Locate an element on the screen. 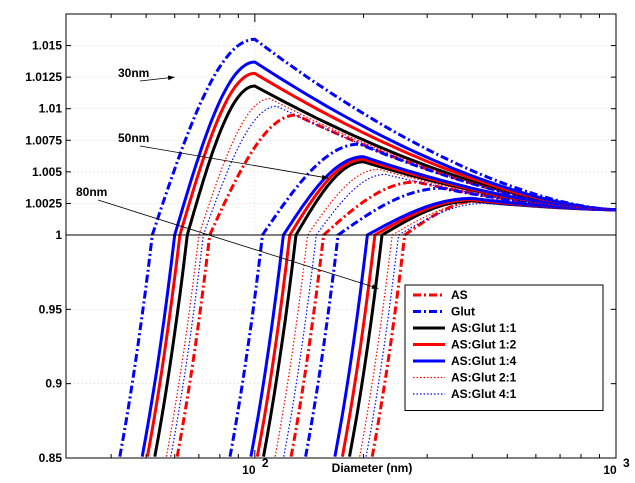 The image size is (635, 483). y-tick-label: 1.0025 is located at coordinates (43, 203).